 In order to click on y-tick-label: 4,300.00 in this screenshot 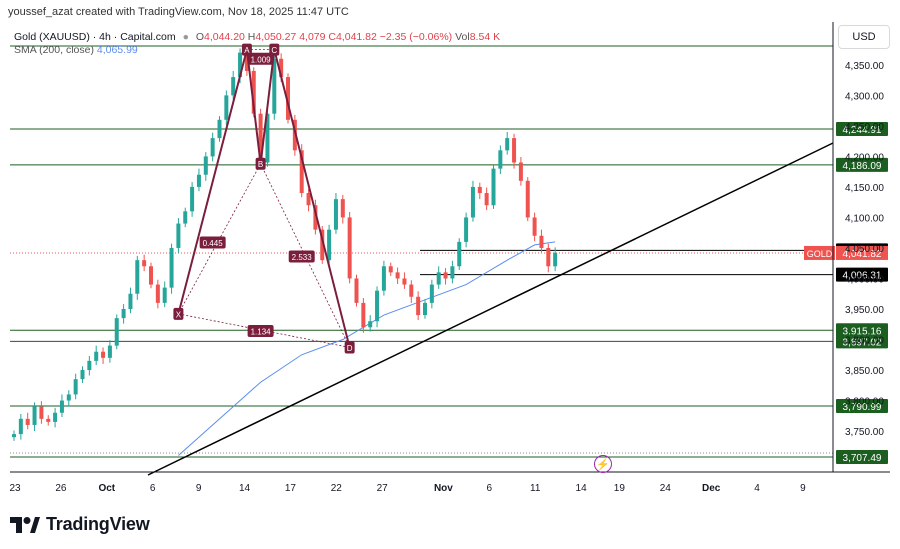, I will do `click(864, 96)`.